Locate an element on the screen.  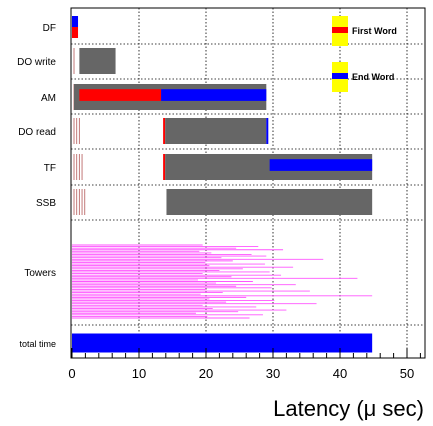
x-tick-label: 20 is located at coordinates (206, 373).